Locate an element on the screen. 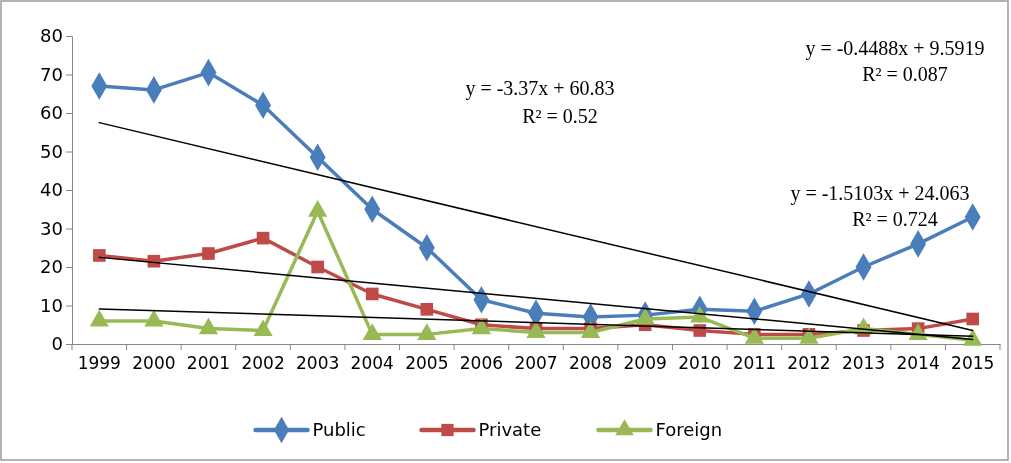  y-tick-label: 10 is located at coordinates (51, 305).